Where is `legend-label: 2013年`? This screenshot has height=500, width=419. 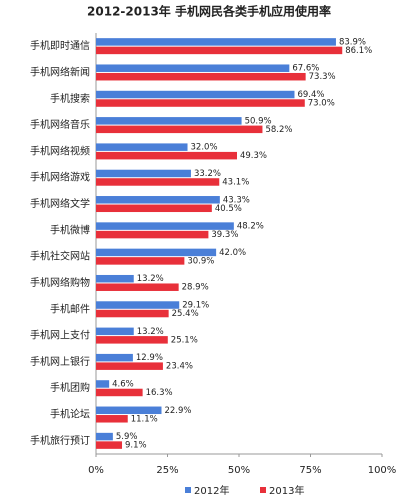
legend-label: 2013年 is located at coordinates (286, 490).